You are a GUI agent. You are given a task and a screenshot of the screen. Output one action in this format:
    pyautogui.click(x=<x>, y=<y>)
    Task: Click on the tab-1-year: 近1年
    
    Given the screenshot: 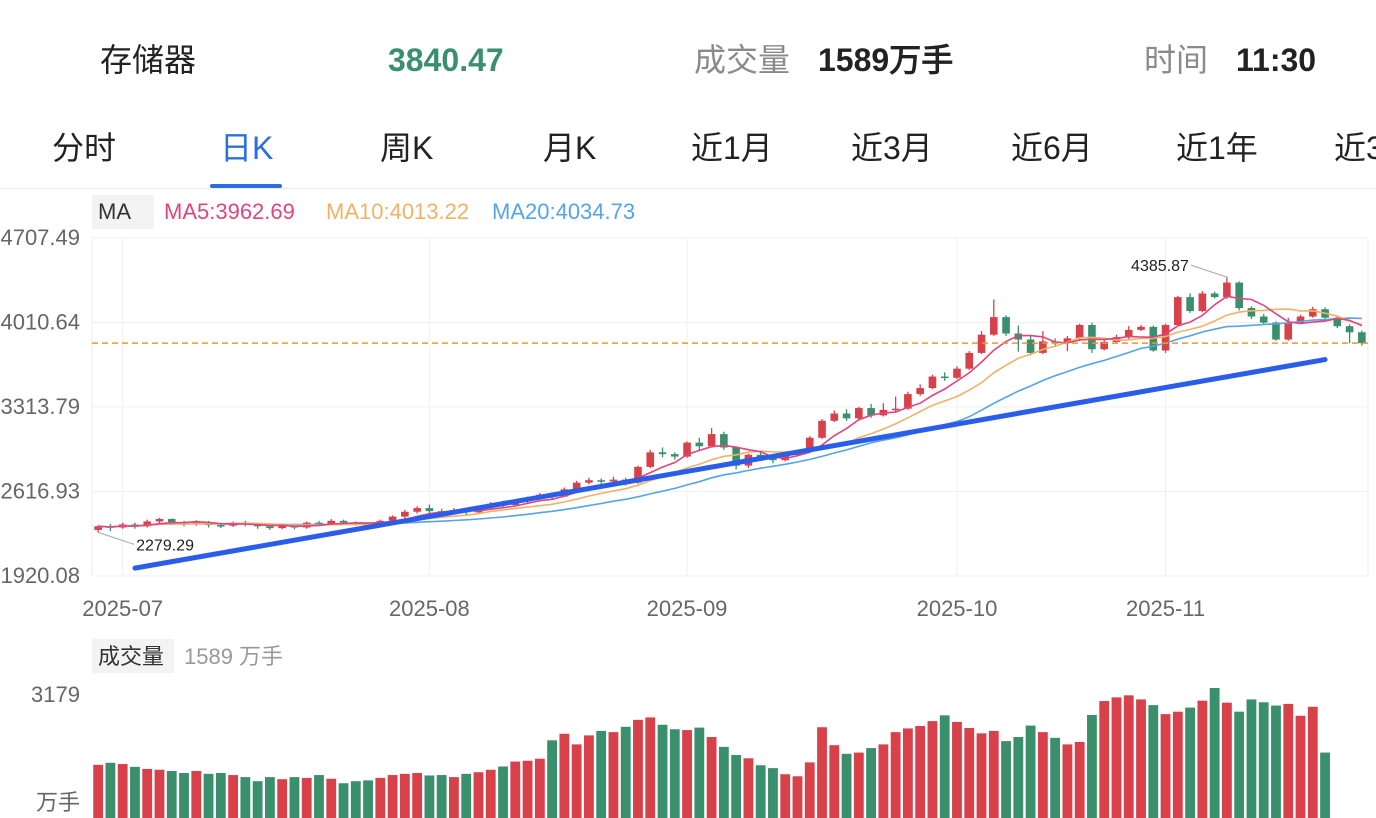 What is the action you would take?
    pyautogui.click(x=1217, y=148)
    